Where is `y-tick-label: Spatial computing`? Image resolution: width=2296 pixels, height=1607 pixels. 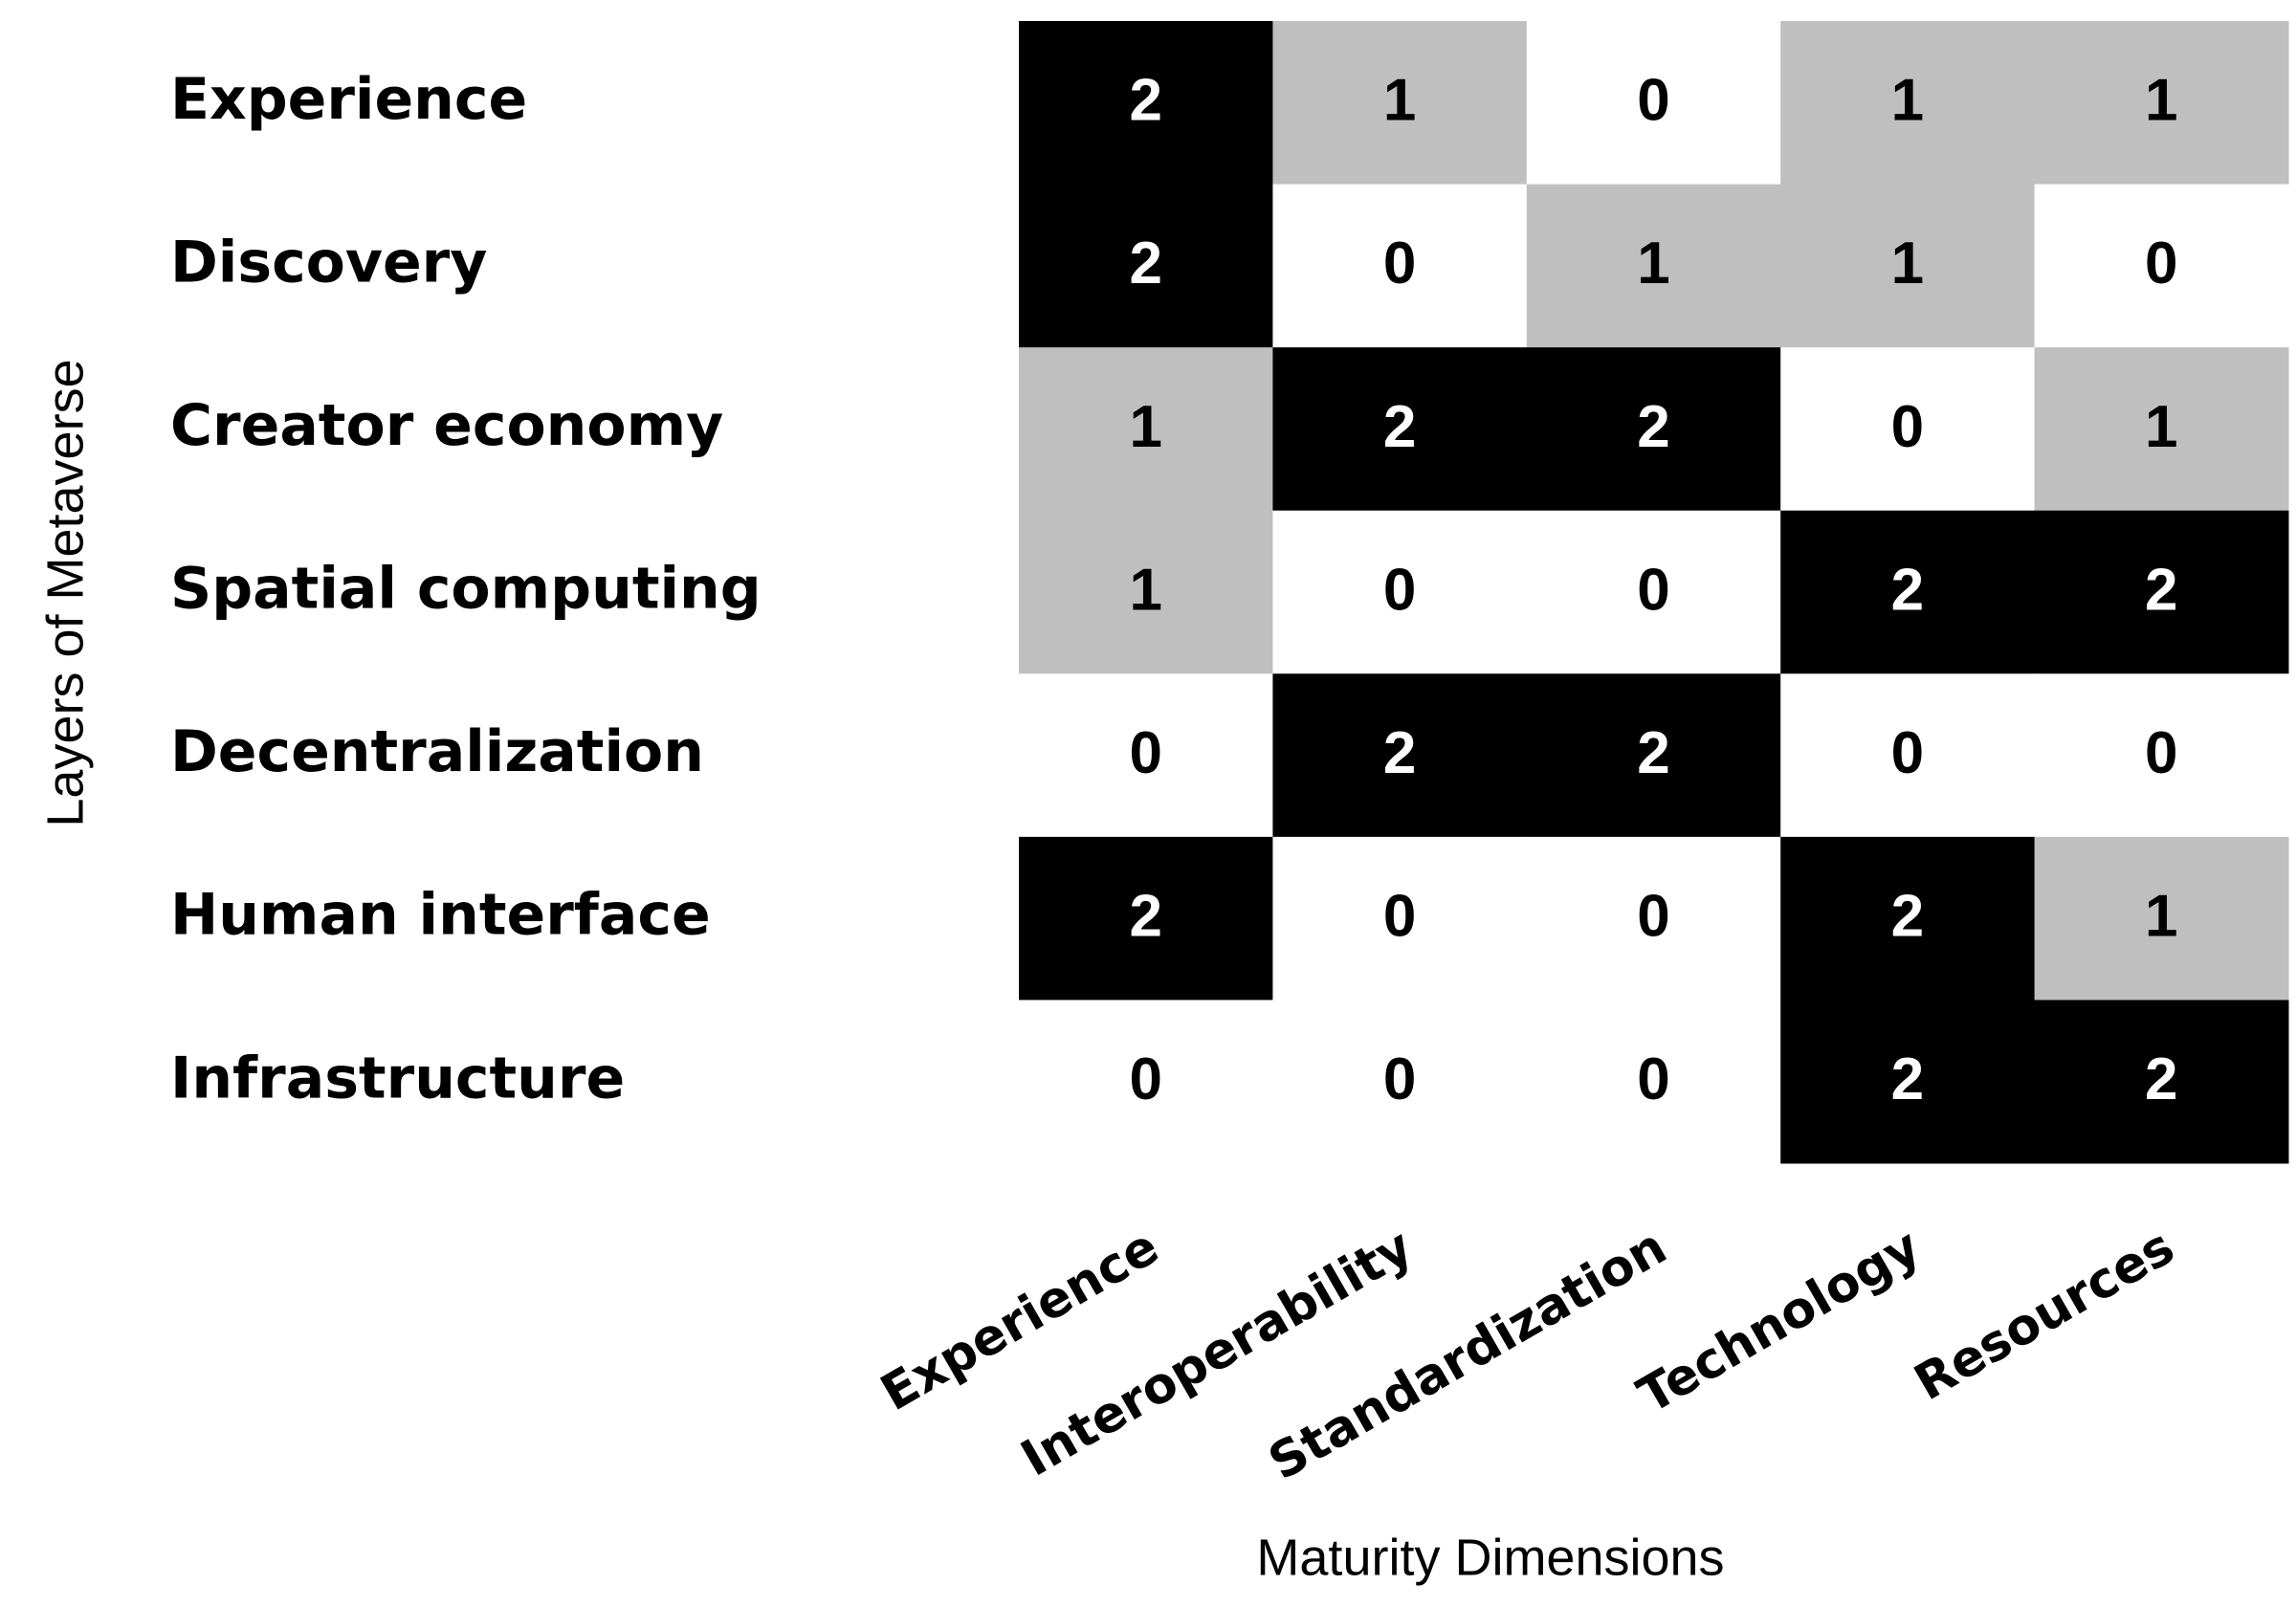 y-tick-label: Spatial computing is located at coordinates (466, 589).